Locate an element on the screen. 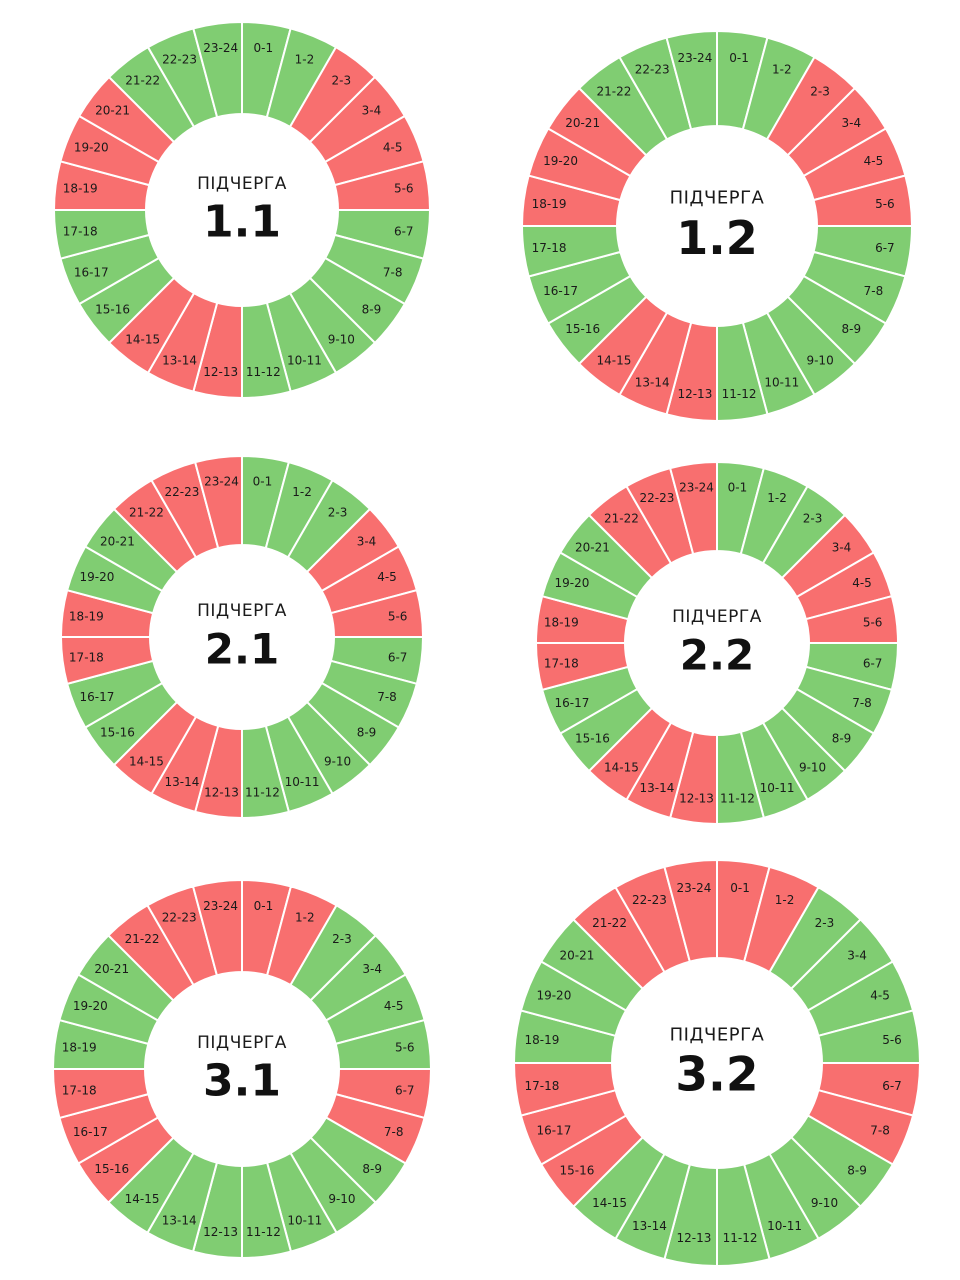 Image resolution: width=960 pixels, height=1280 pixels. queue-number: 1.2 is located at coordinates (717, 238).